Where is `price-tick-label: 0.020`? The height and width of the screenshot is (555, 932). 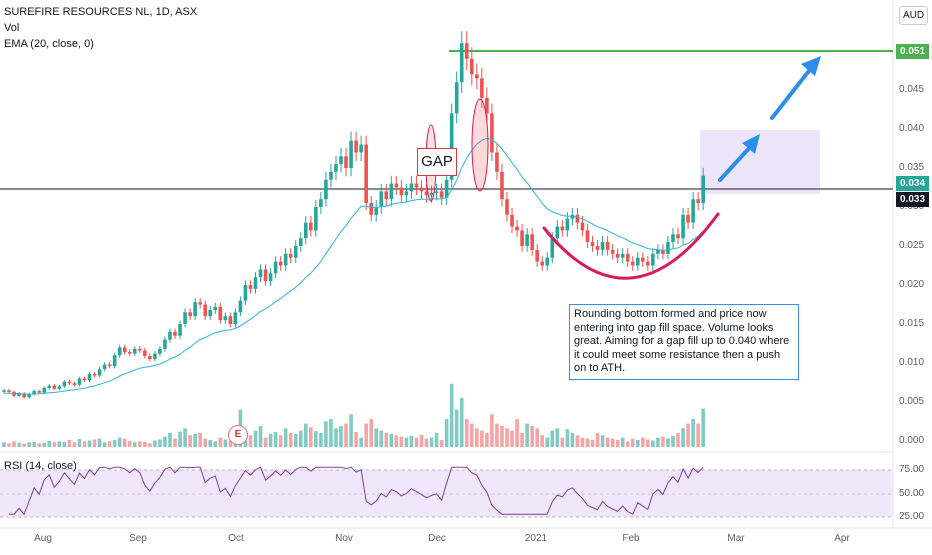 price-tick-label: 0.020 is located at coordinates (912, 284).